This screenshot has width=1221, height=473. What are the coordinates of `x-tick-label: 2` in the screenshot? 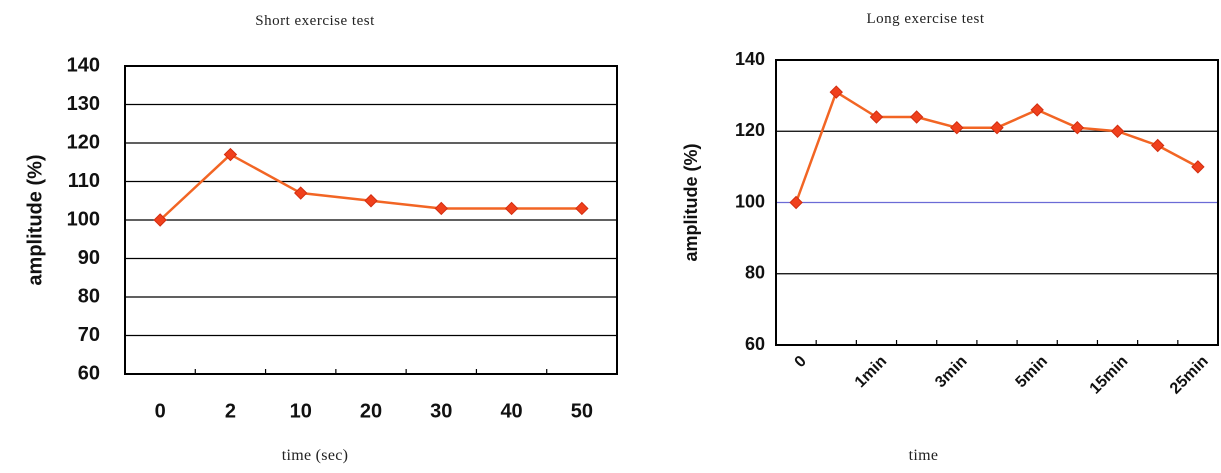 It's located at (230, 411).